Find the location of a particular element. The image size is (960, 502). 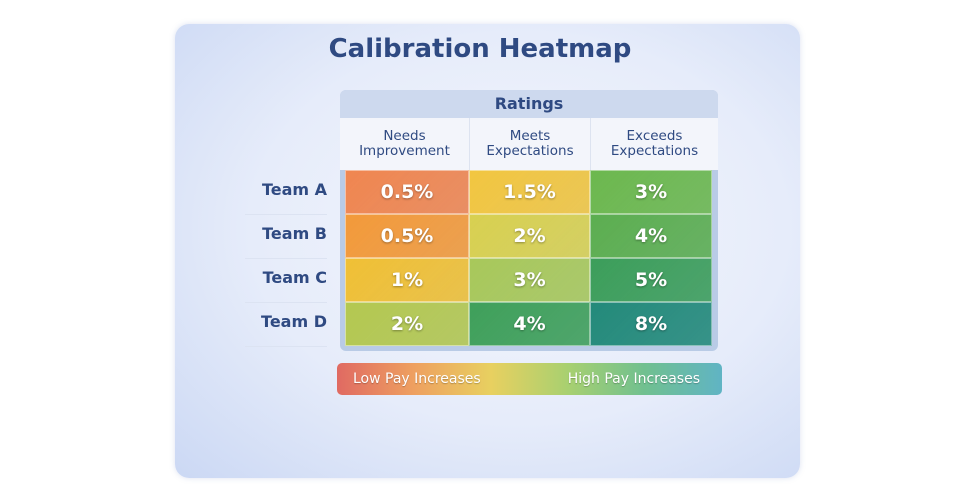

heatmap-cell: 1.5% is located at coordinates (529, 192).